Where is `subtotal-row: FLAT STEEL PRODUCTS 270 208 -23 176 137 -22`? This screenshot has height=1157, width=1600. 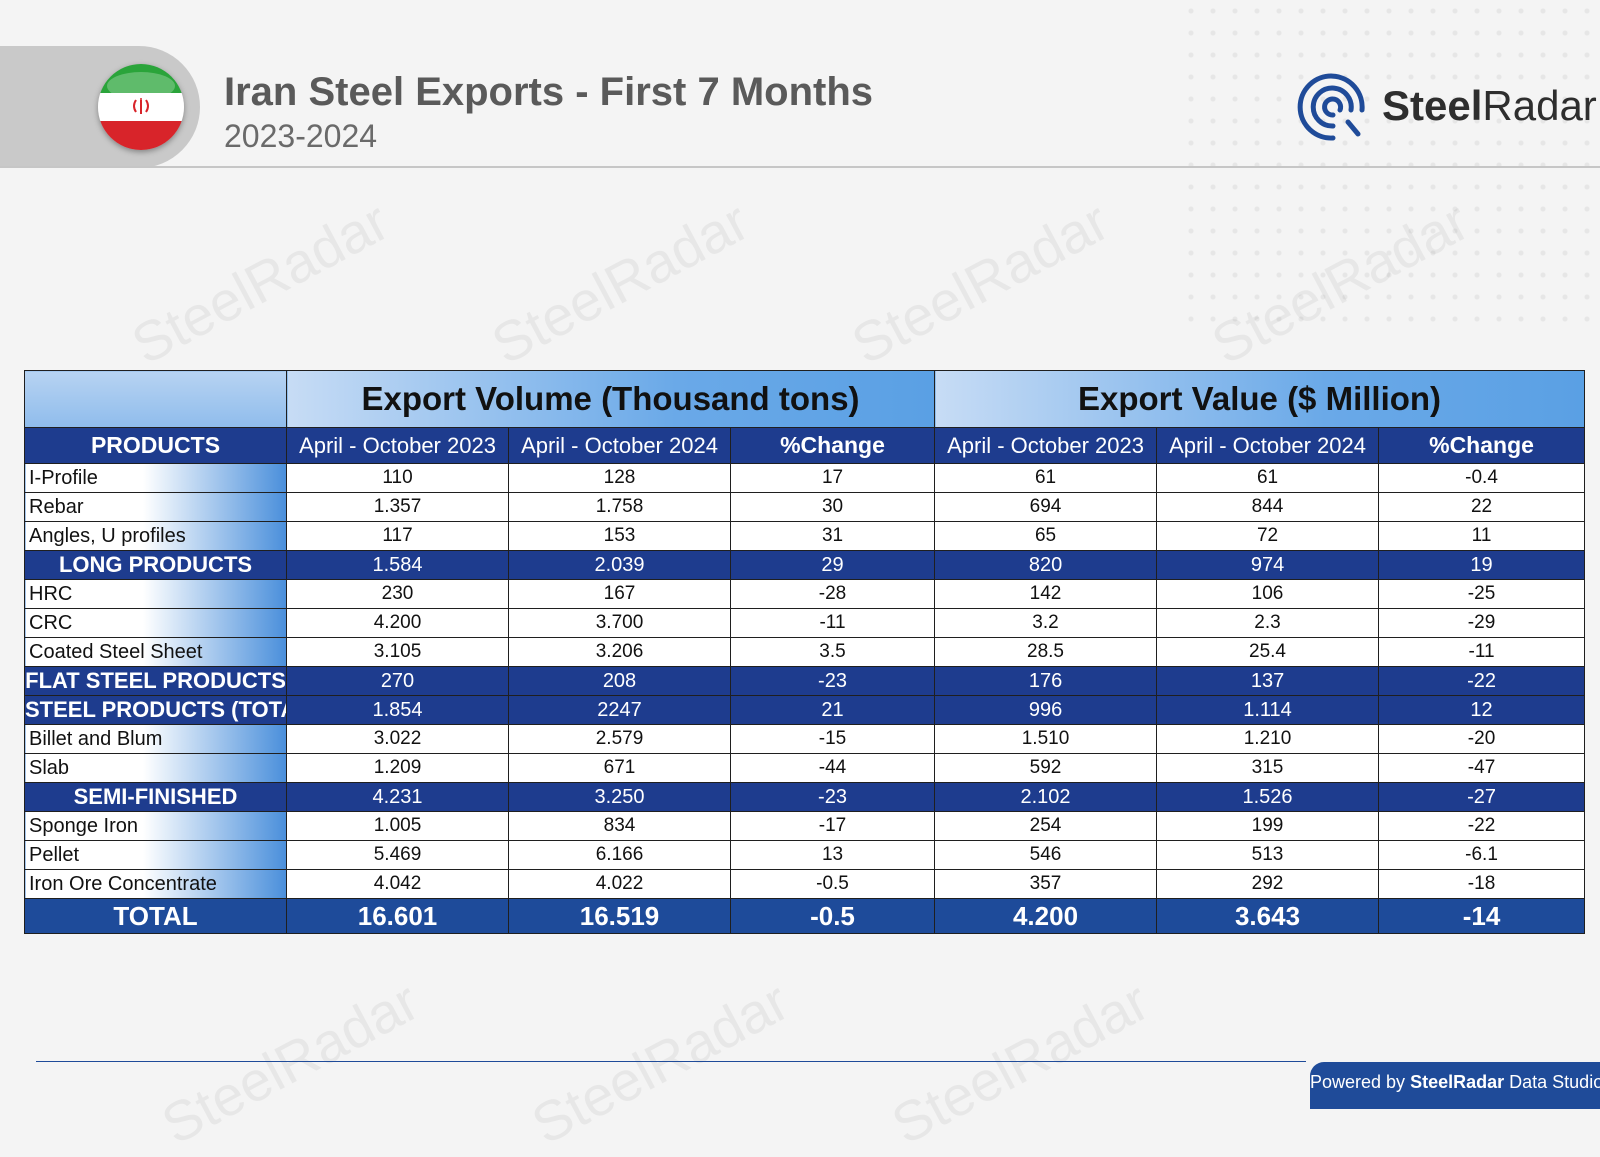
subtotal-row: FLAT STEEL PRODUCTS 270 208 -23 176 137 -22 is located at coordinates (805, 681).